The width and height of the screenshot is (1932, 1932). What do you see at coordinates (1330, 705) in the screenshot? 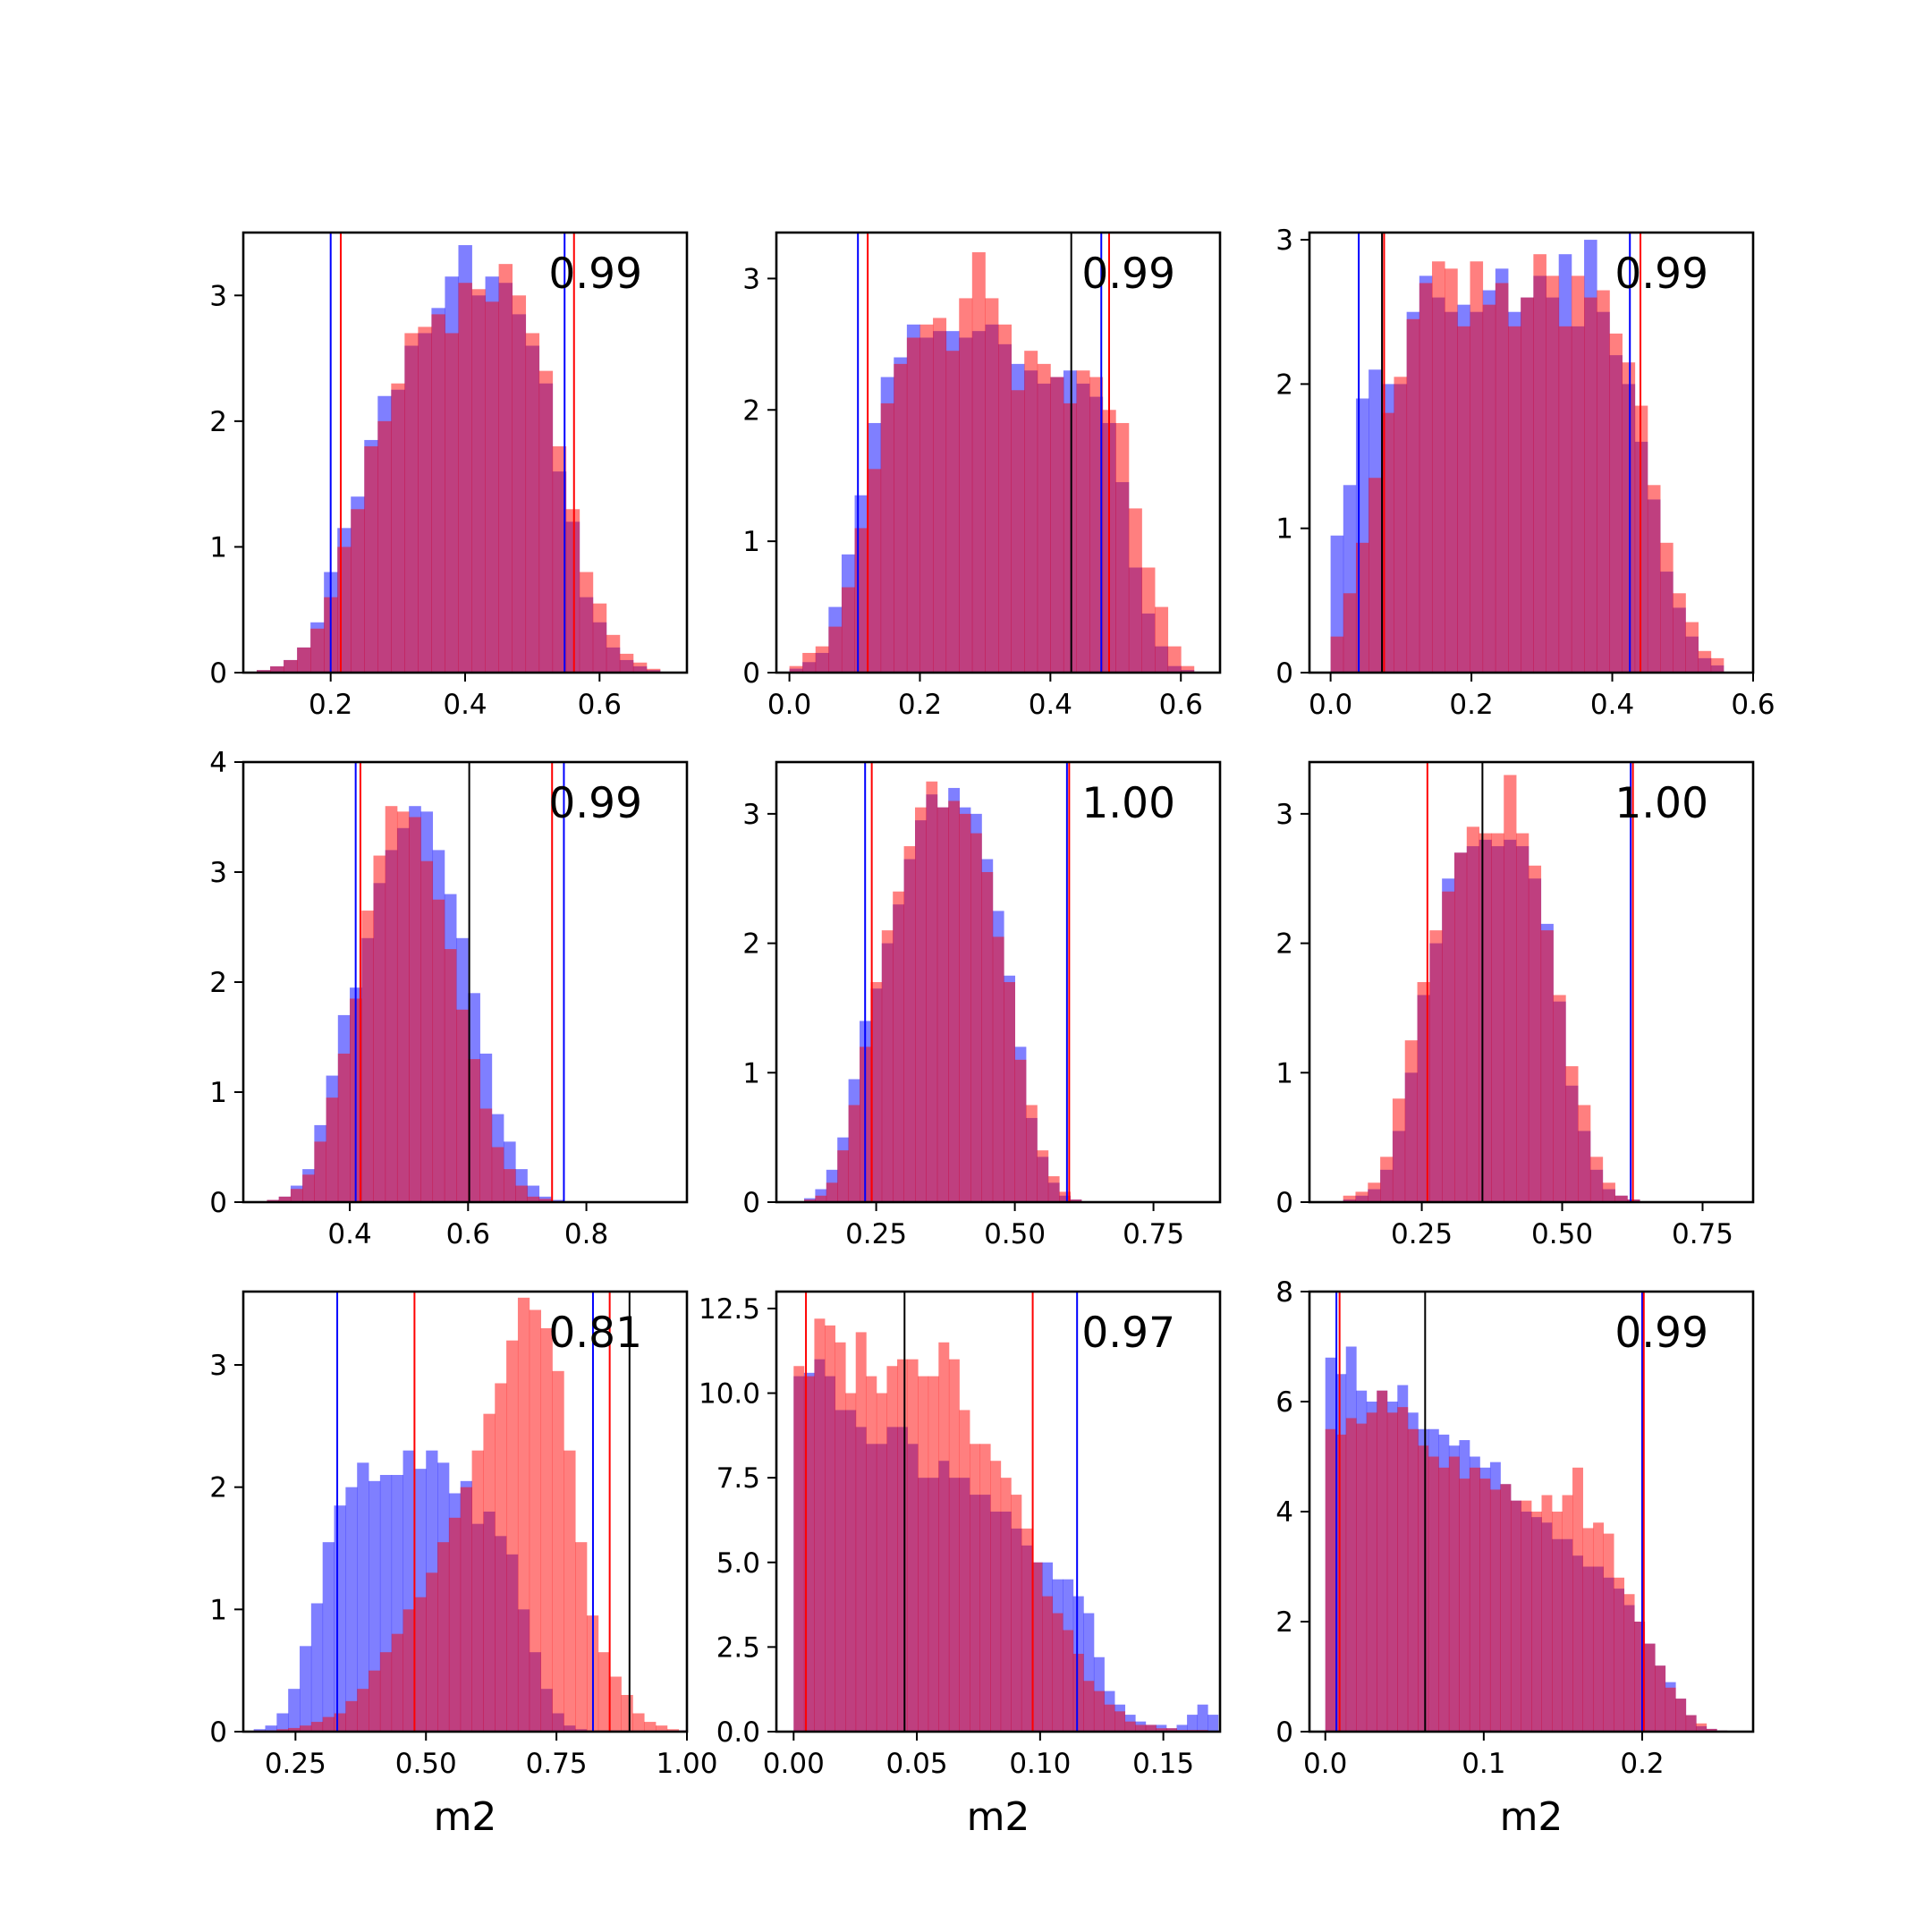
I see `x-tick-label: 0.0` at bounding box center [1330, 705].